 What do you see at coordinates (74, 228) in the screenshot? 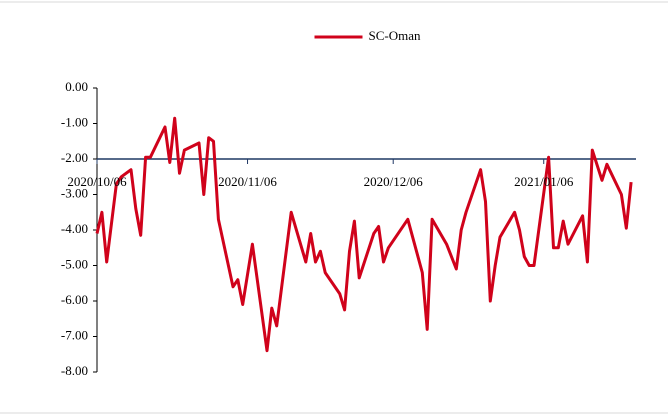
I see `y-tick-label: -4.00` at bounding box center [74, 228].